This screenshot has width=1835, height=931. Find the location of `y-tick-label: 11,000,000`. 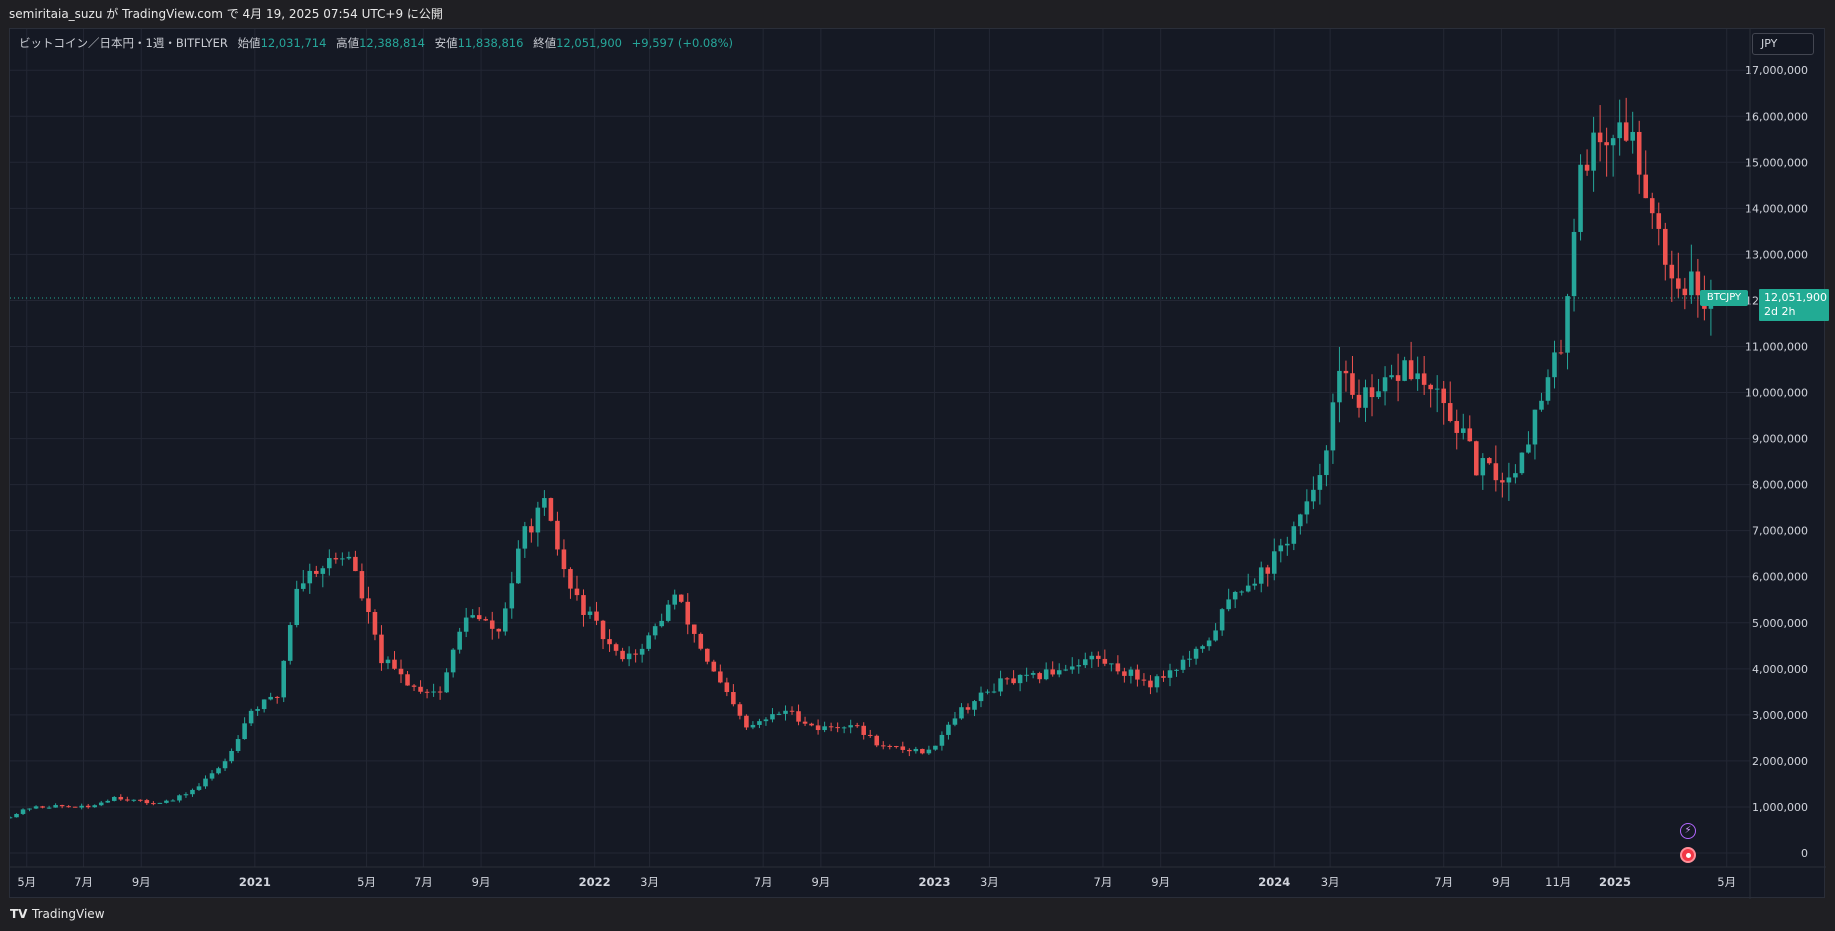

y-tick-label: 11,000,000 is located at coordinates (1776, 346).